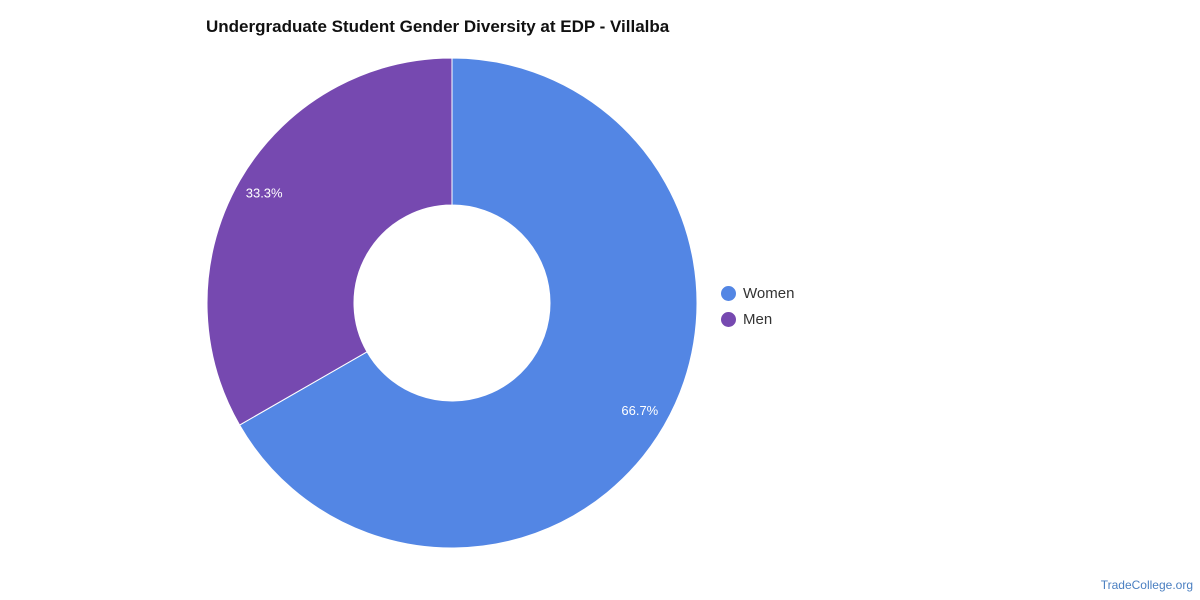  I want to click on credit-link: TradeCollege.org, so click(1146, 585).